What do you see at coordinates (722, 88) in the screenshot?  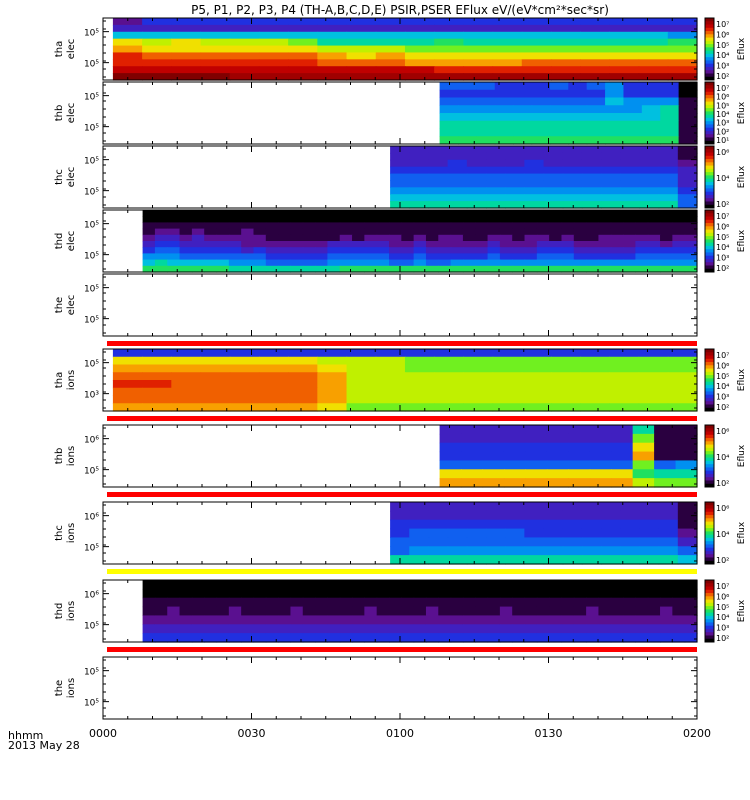 I see `colorbar-tick-label: 10⁷` at bounding box center [722, 88].